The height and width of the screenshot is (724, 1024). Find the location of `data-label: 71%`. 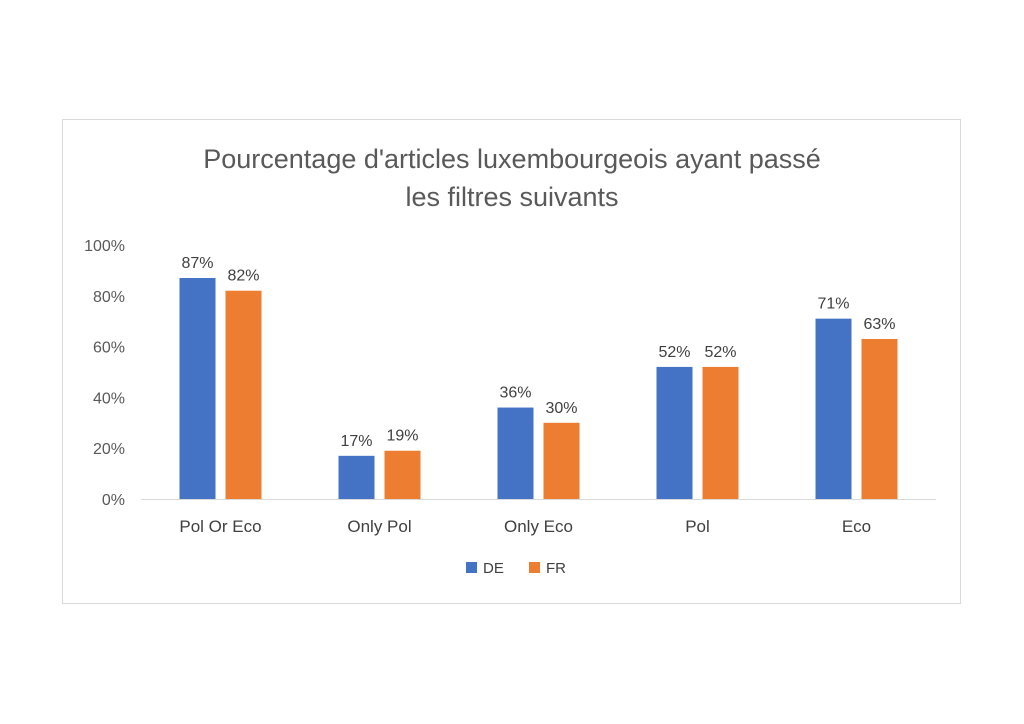

data-label: 71% is located at coordinates (833, 304).